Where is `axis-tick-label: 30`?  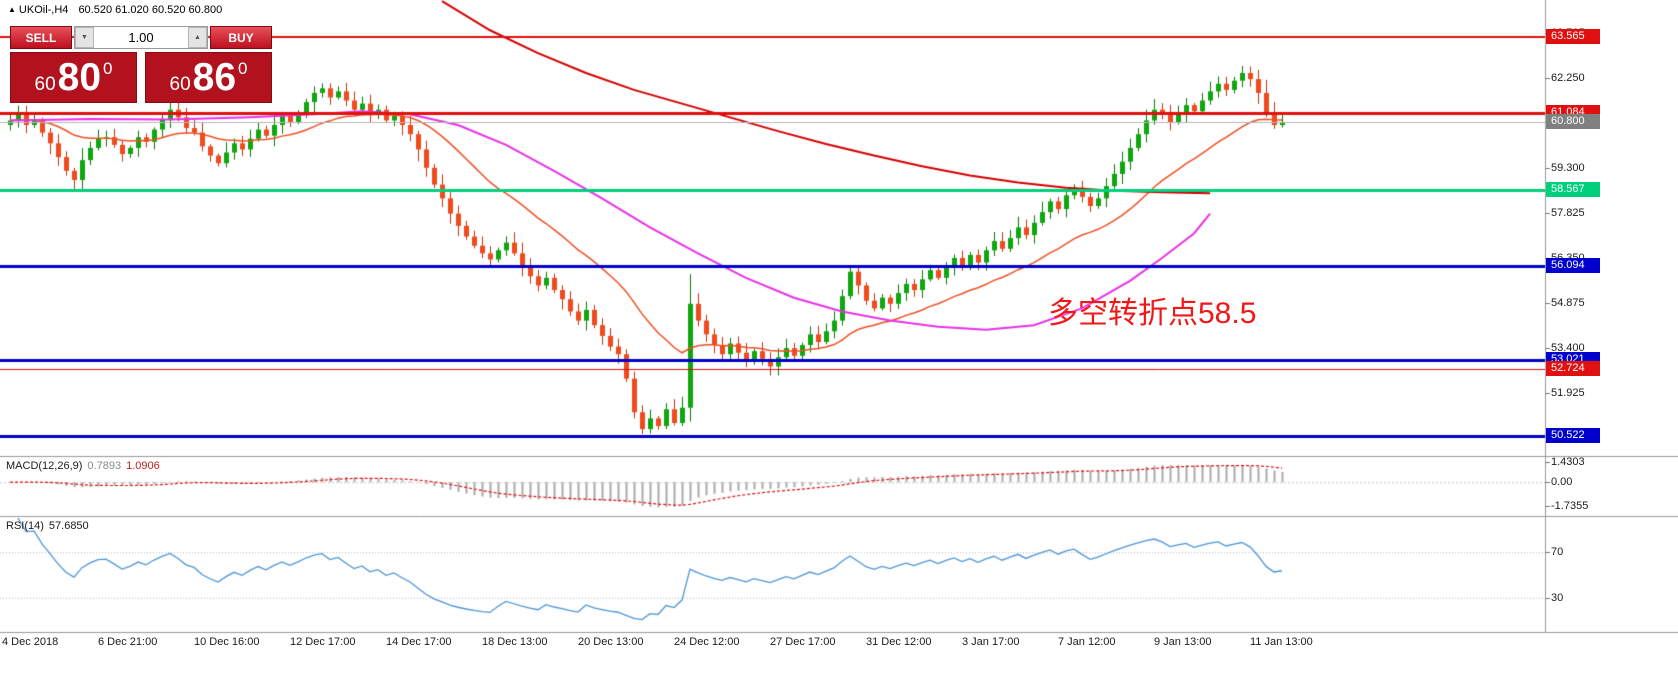 axis-tick-label: 30 is located at coordinates (1557, 597).